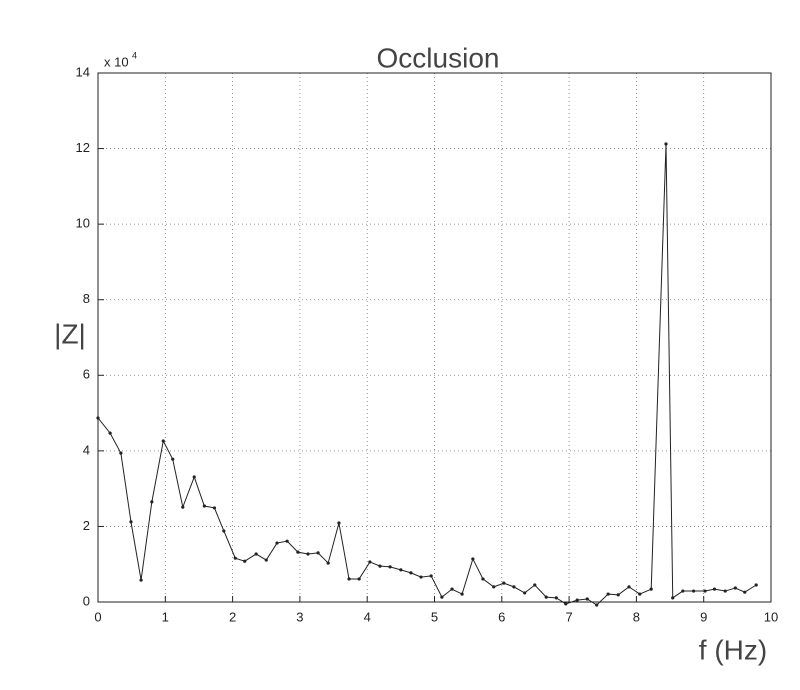  I want to click on y-tick-label: 4, so click(86, 449).